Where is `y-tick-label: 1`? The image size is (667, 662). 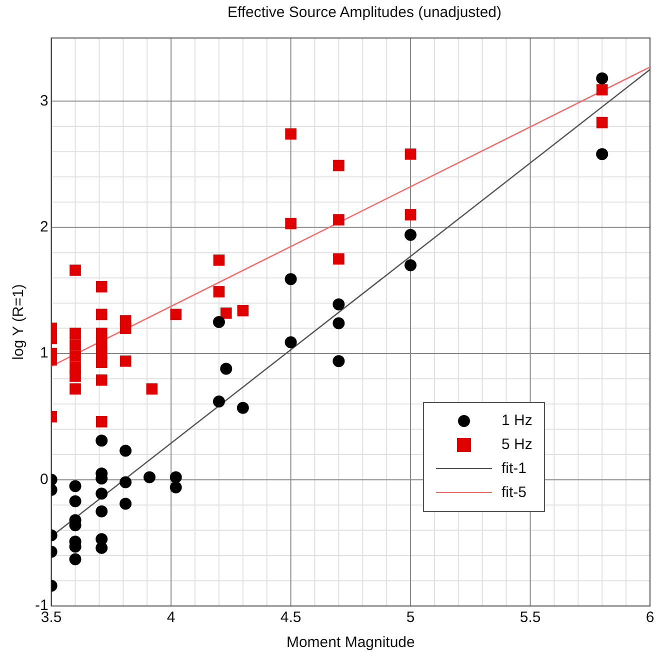 y-tick-label: 1 is located at coordinates (44, 353).